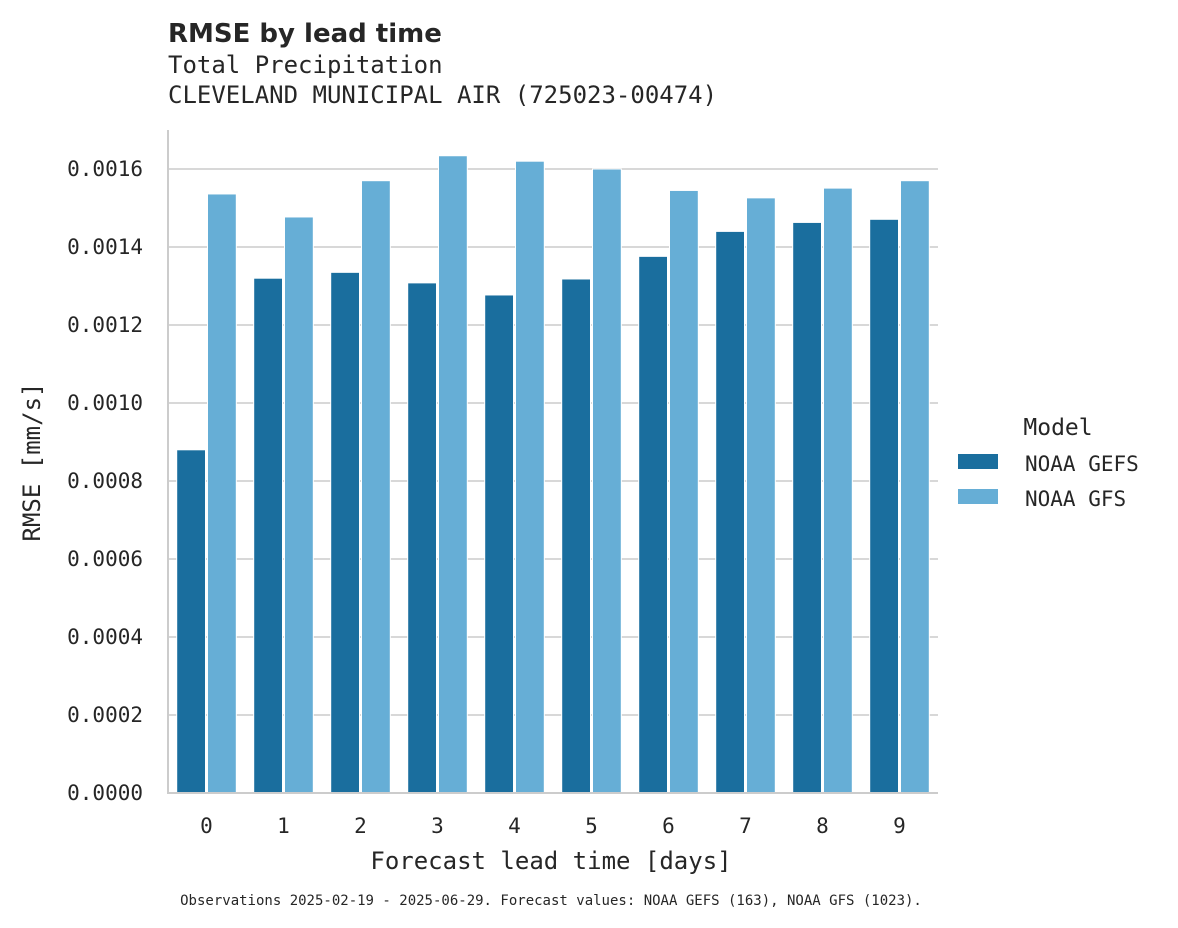 Image resolution: width=1178 pixels, height=928 pixels. Describe the element at coordinates (105, 793) in the screenshot. I see `y-tick-label: 0.0000` at that location.